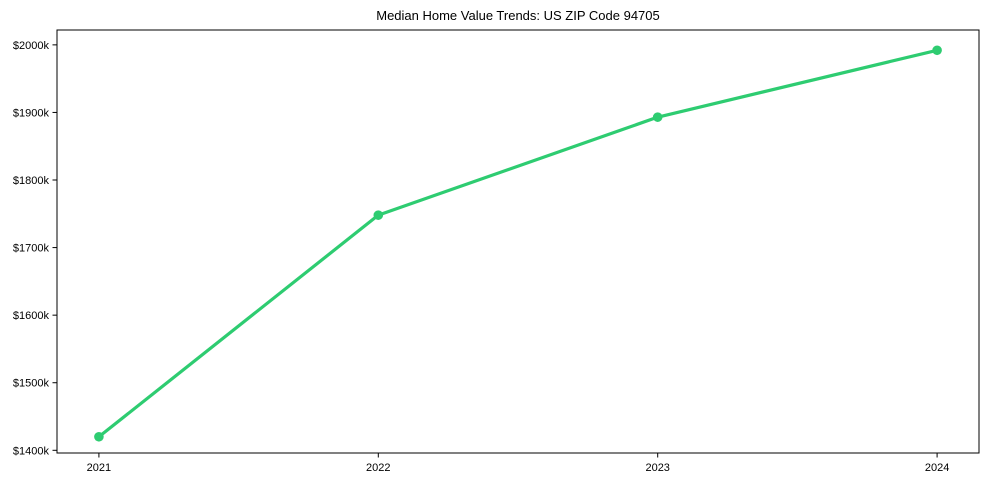  What do you see at coordinates (31, 384) in the screenshot?
I see `y-tick-label: $1500k` at bounding box center [31, 384].